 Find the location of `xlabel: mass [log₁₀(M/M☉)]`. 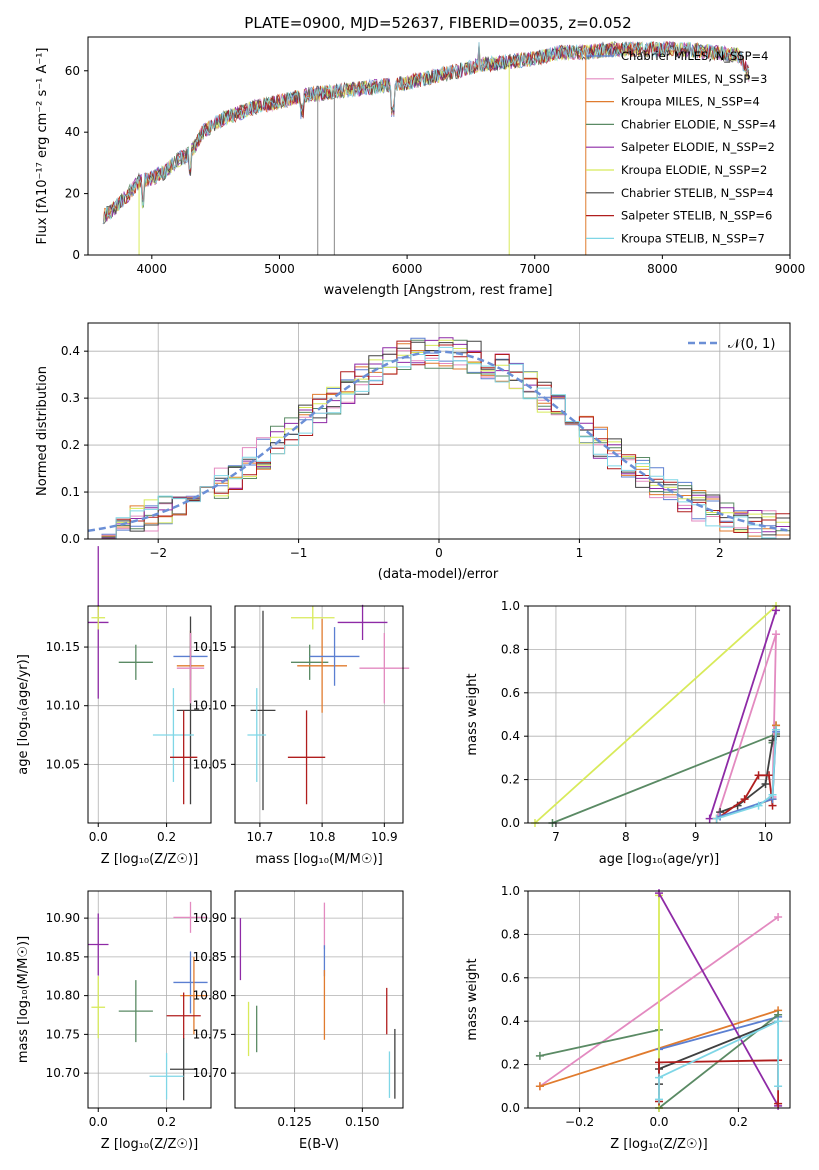

xlabel: mass [log₁₀(M/M☉)] is located at coordinates (318, 859).